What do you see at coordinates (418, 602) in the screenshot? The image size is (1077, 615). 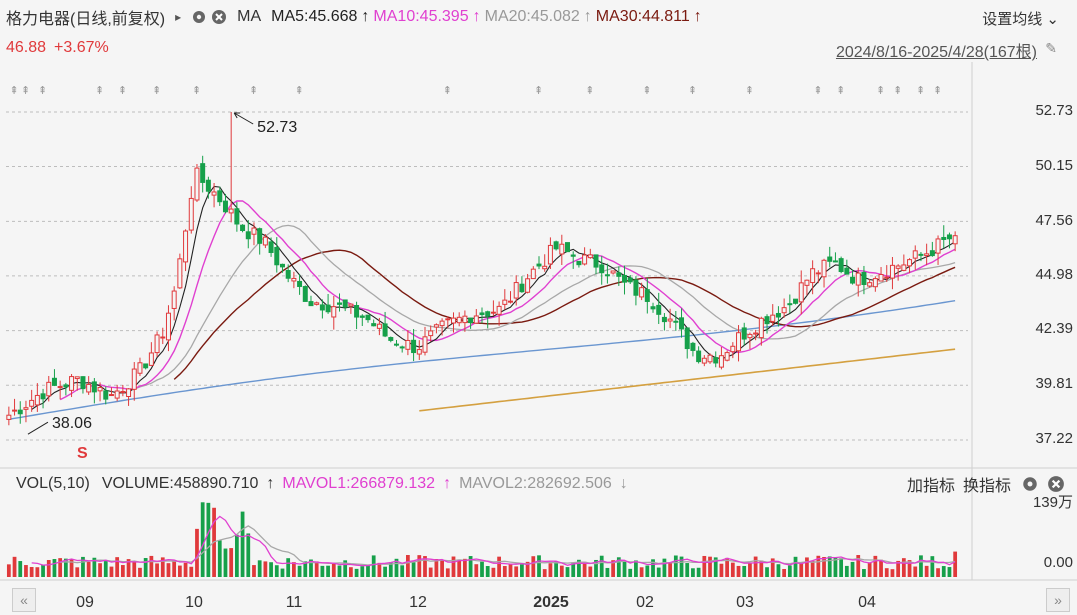 I see `x-tick-label: 12` at bounding box center [418, 602].